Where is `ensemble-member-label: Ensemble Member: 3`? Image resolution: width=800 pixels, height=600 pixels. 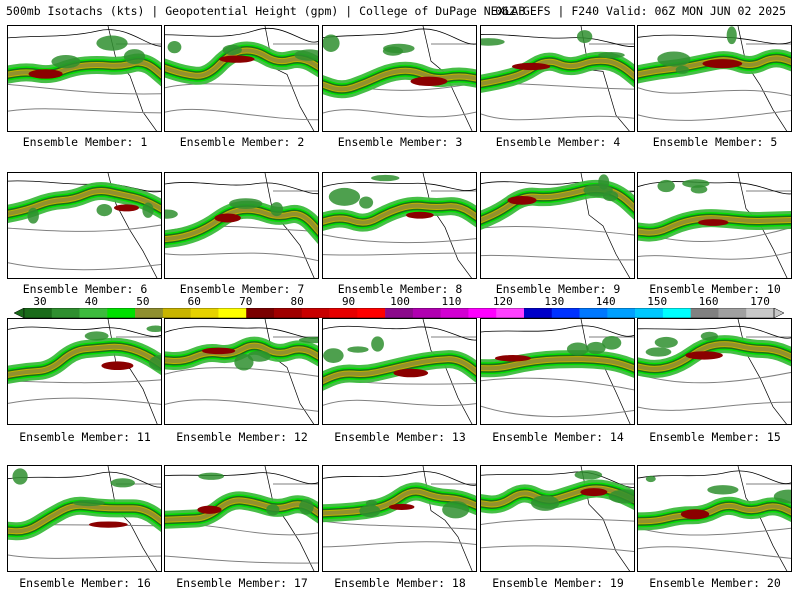
ensemble-member-label: Ensemble Member: 3 is located at coordinates (400, 142).